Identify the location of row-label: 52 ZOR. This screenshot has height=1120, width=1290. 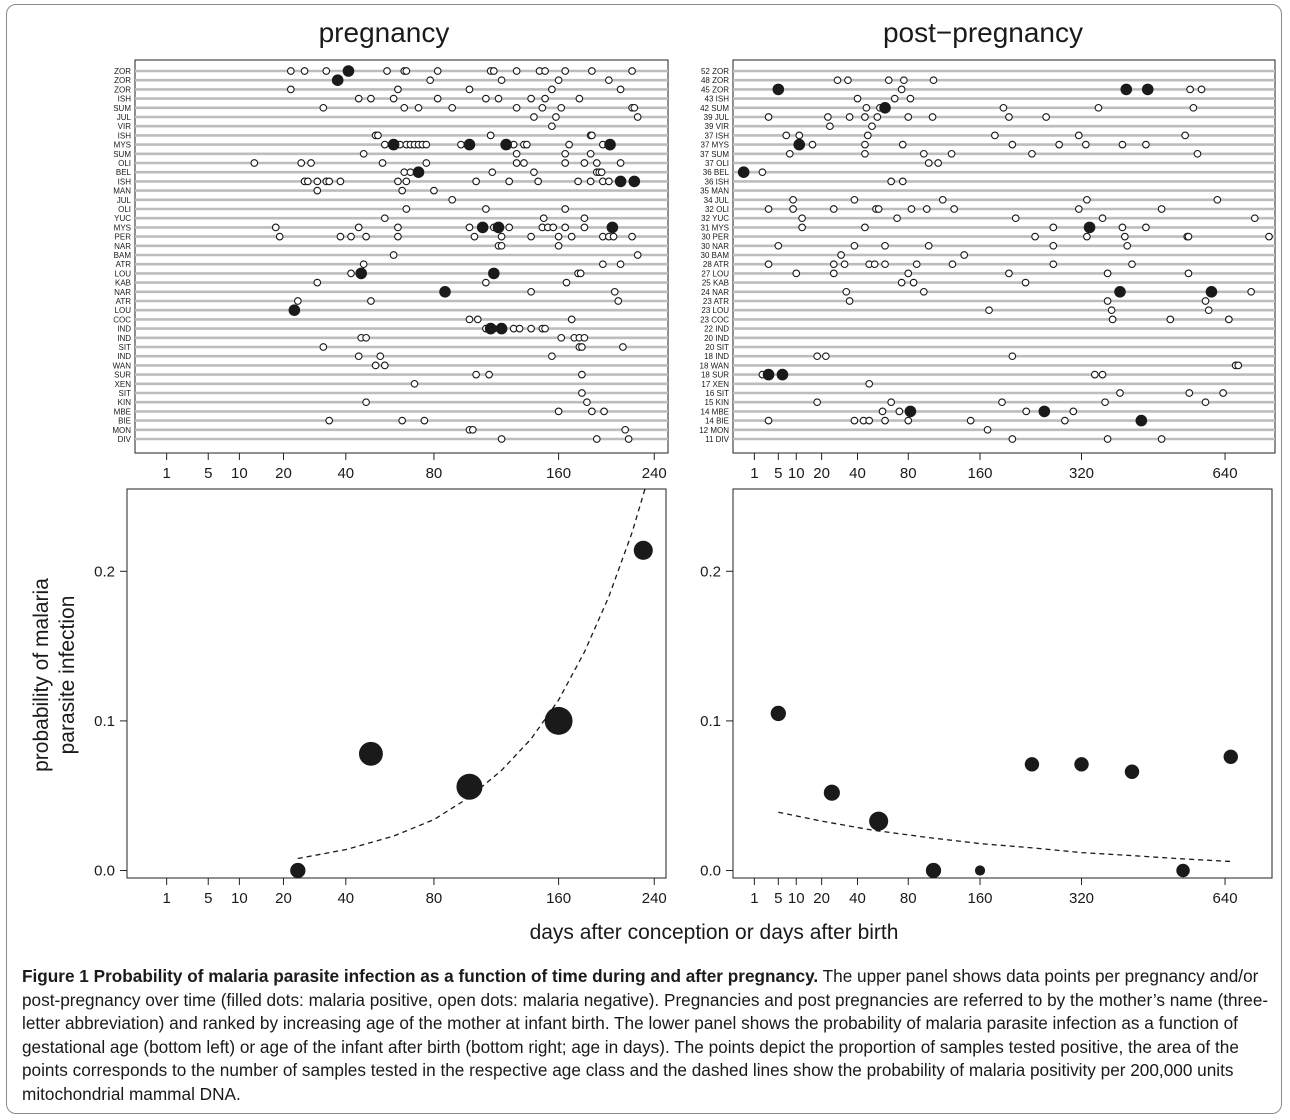
(715, 71).